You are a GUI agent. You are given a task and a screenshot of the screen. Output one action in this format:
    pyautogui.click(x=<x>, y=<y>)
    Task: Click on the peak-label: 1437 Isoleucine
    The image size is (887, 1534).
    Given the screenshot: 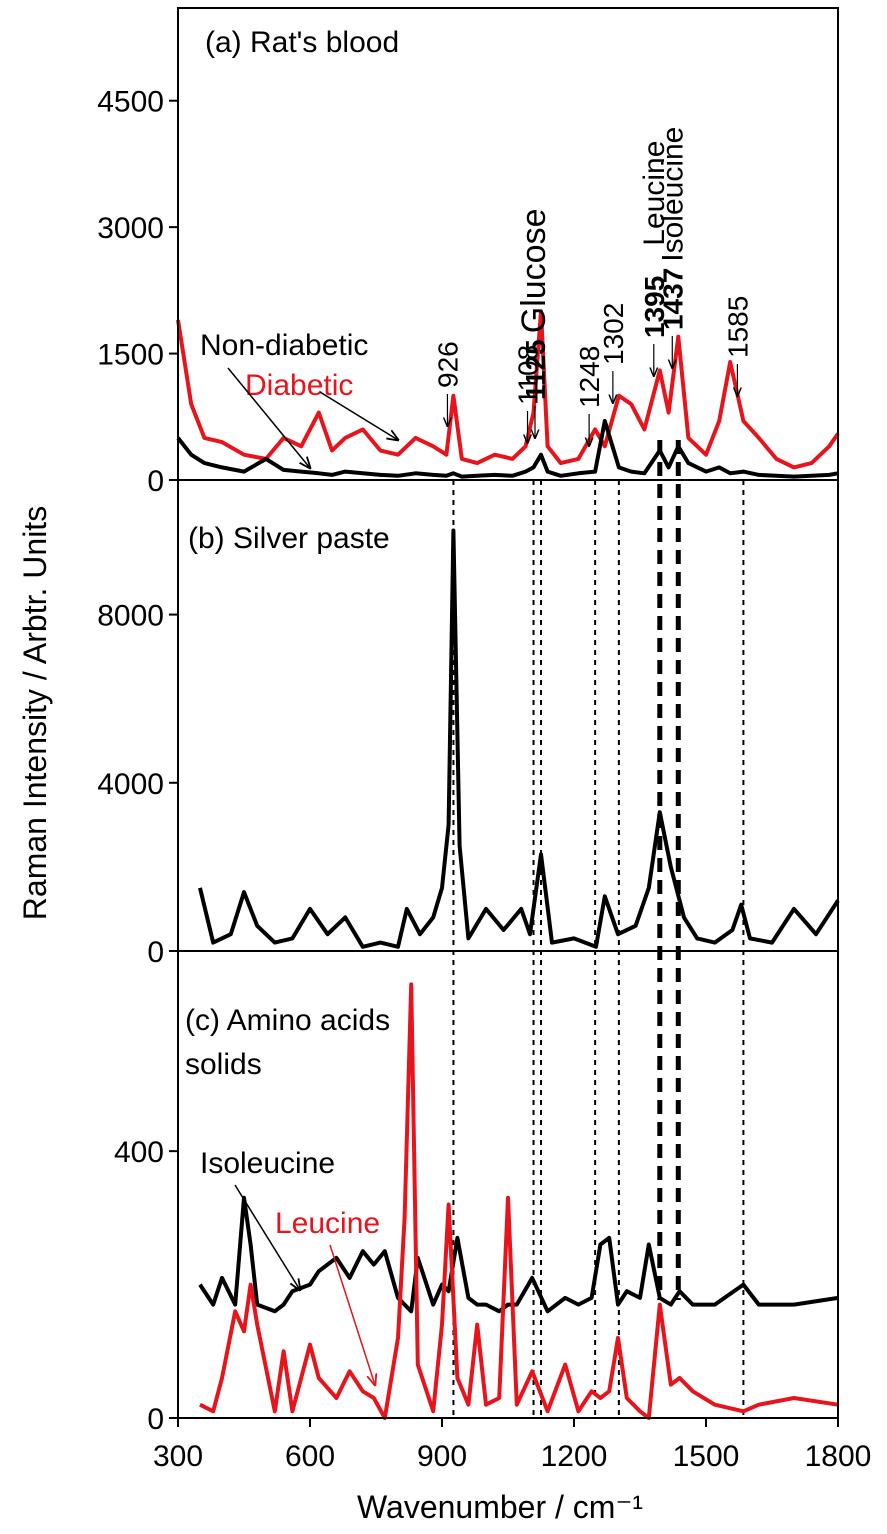 What is the action you would take?
    pyautogui.click(x=672, y=228)
    